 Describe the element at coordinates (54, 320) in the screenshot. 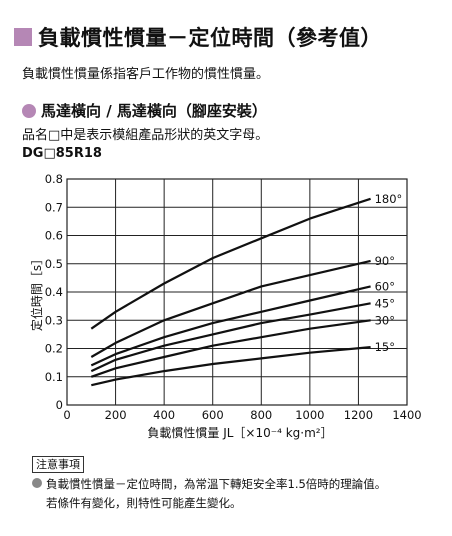

I see `y-tick-label: 0.3` at that location.